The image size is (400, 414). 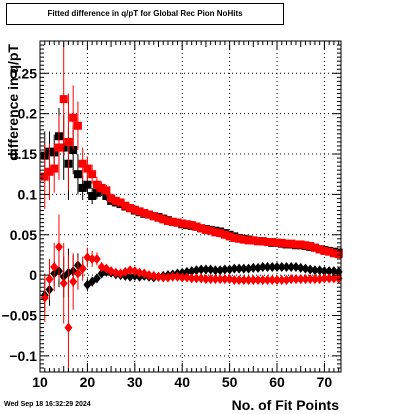 I want to click on x-tick-labels: 10 20 30 40 50 60 70, so click(x=182, y=382).